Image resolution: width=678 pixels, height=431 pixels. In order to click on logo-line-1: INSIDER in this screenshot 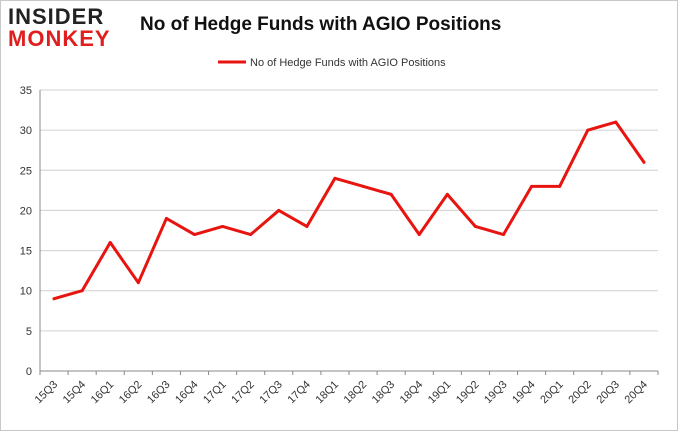, I will do `click(56, 16)`.